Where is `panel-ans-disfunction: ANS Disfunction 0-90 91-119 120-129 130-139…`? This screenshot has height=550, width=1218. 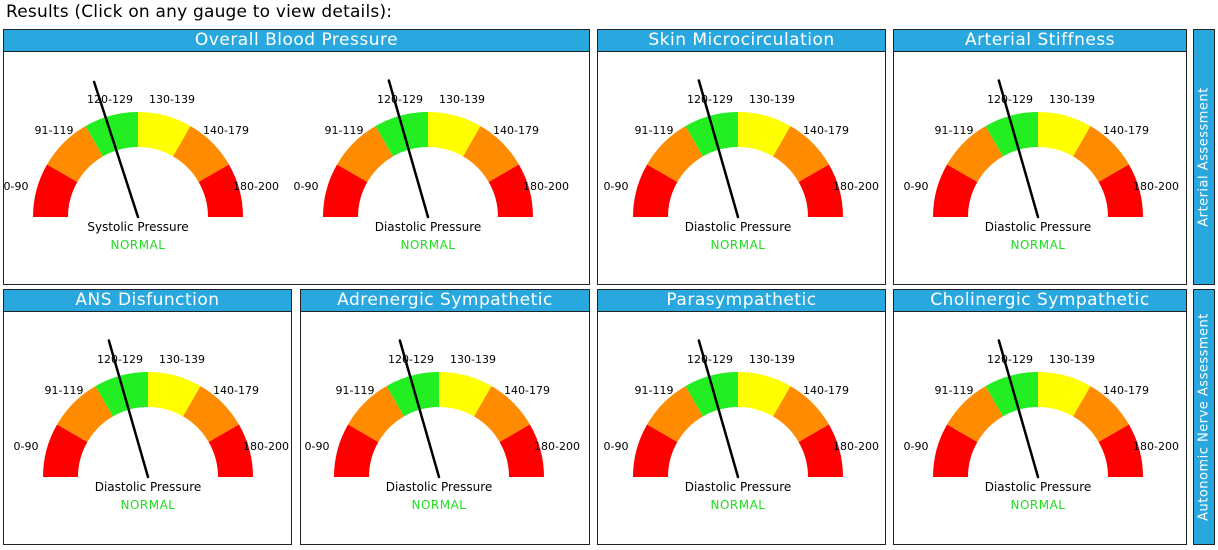 panel-ans-disfunction: ANS Disfunction 0-90 91-119 120-129 130-139… is located at coordinates (147, 417).